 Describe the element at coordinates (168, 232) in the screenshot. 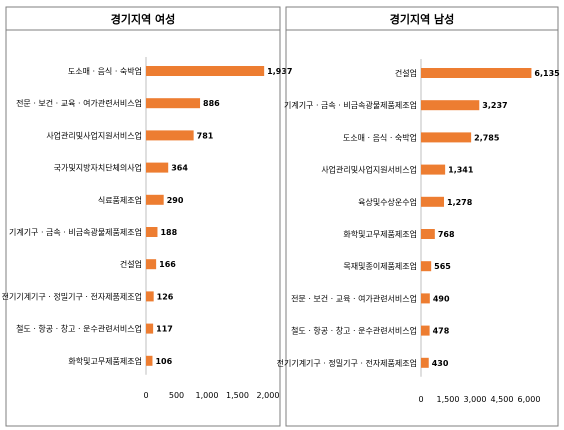

I see `data-label: 188` at that location.